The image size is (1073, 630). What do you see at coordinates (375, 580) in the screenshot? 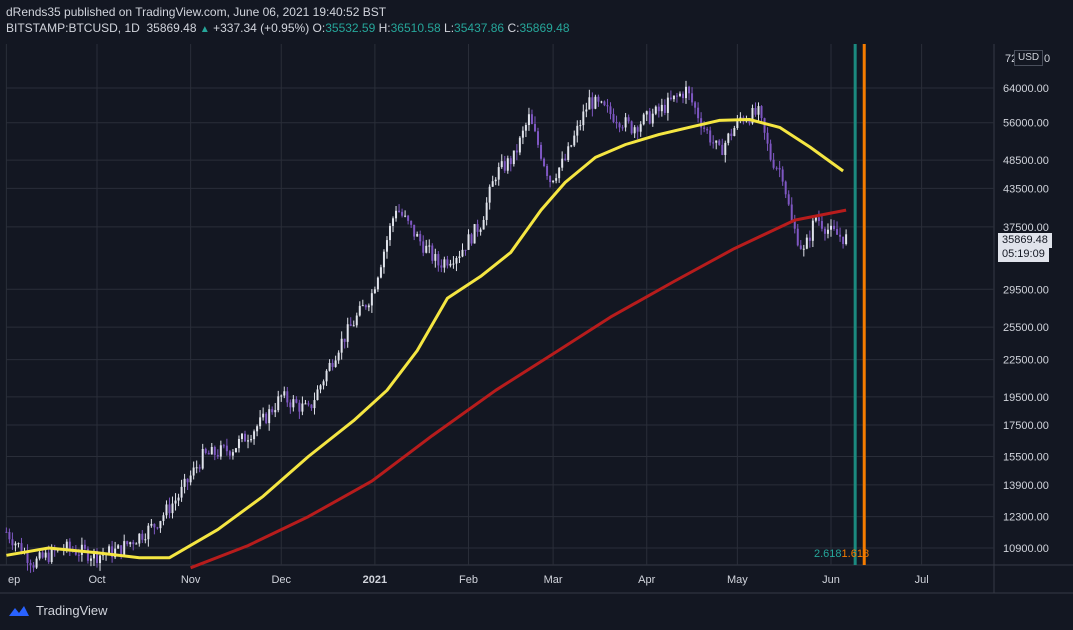
I see `x-tick-label: 2021` at bounding box center [375, 580].